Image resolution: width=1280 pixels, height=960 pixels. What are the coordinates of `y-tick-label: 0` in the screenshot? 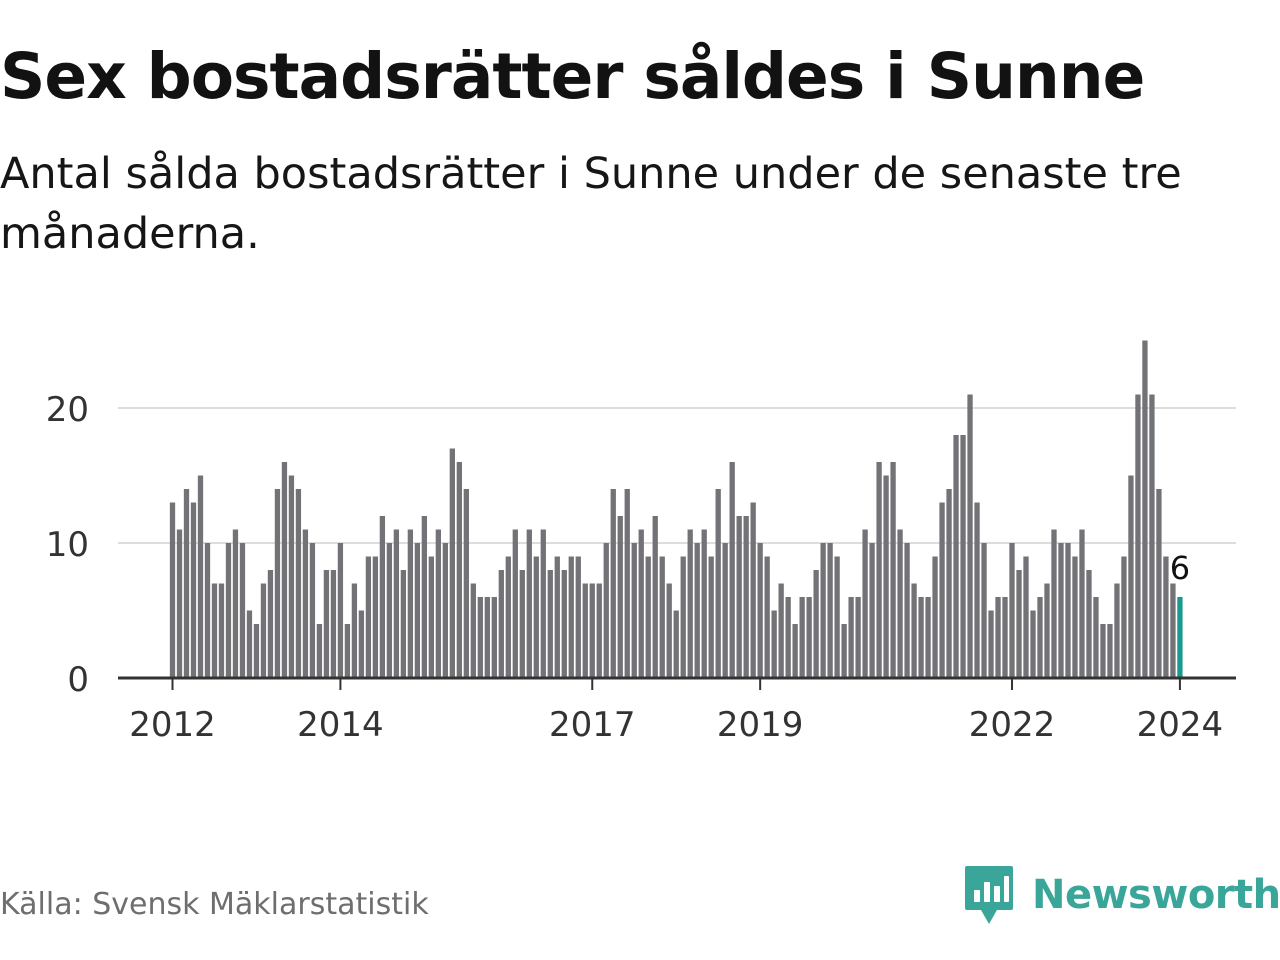 It's located at (78, 680).